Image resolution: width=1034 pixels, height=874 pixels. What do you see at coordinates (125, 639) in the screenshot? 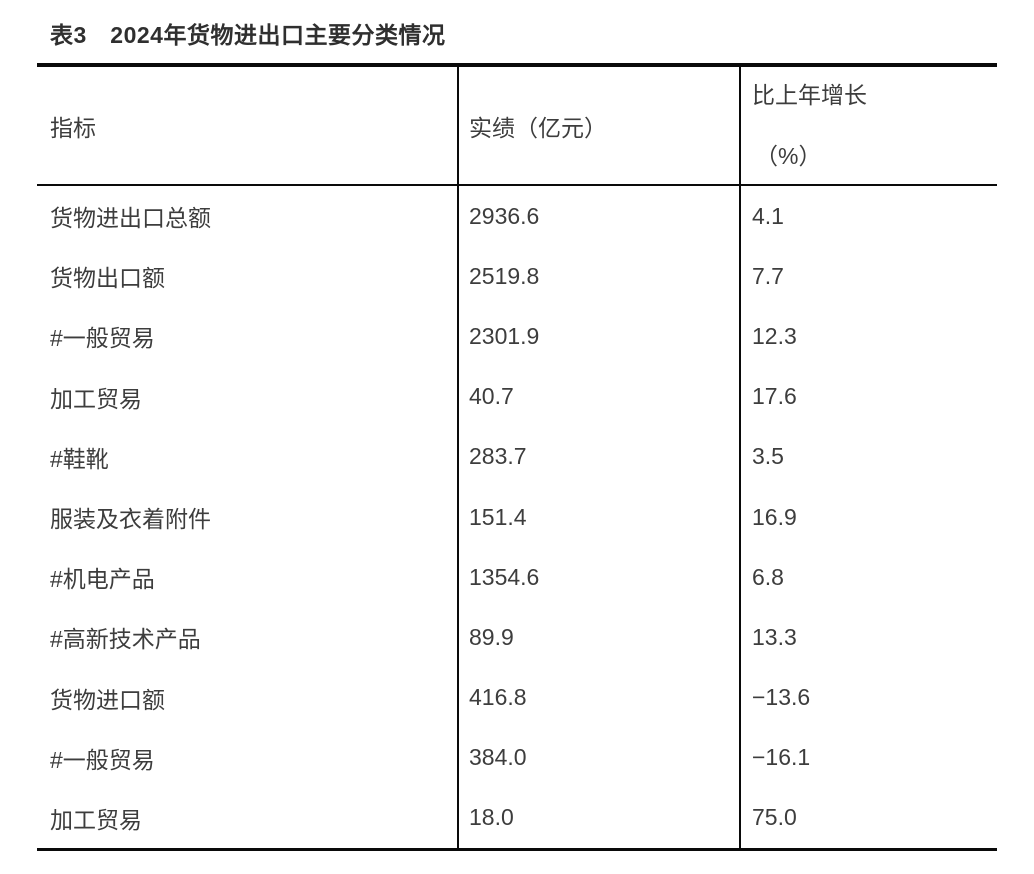
I see `cell-indicator: #高新技术产品` at bounding box center [125, 639].